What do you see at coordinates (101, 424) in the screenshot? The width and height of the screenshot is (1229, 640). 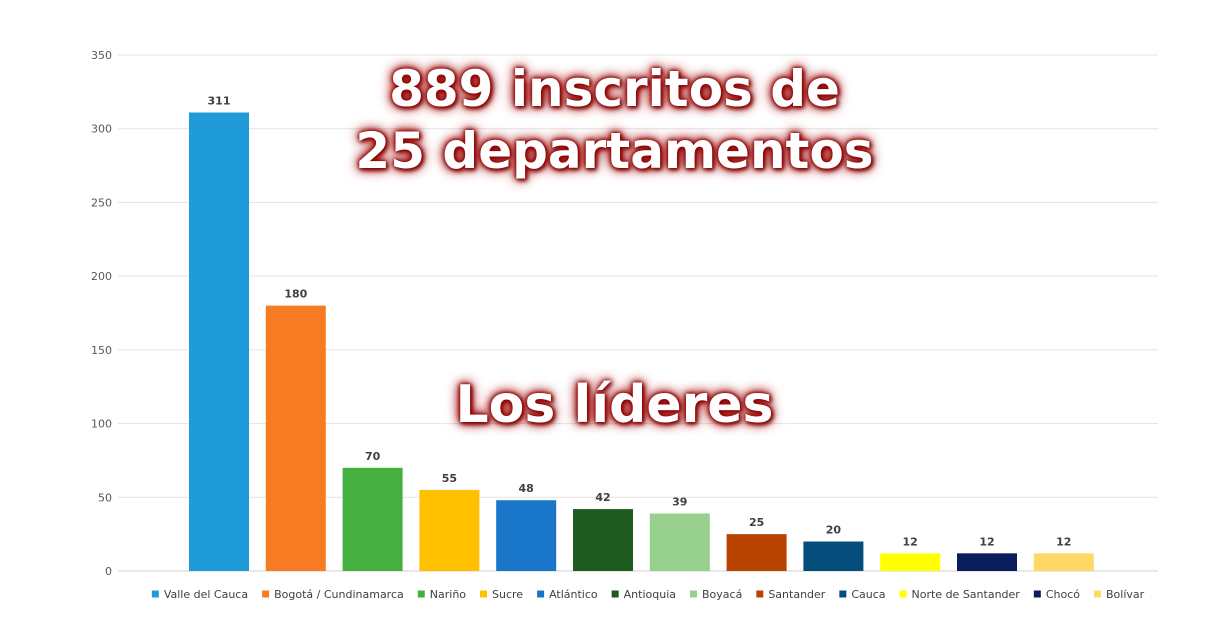 I see `y-tick-label: 100` at bounding box center [101, 424].